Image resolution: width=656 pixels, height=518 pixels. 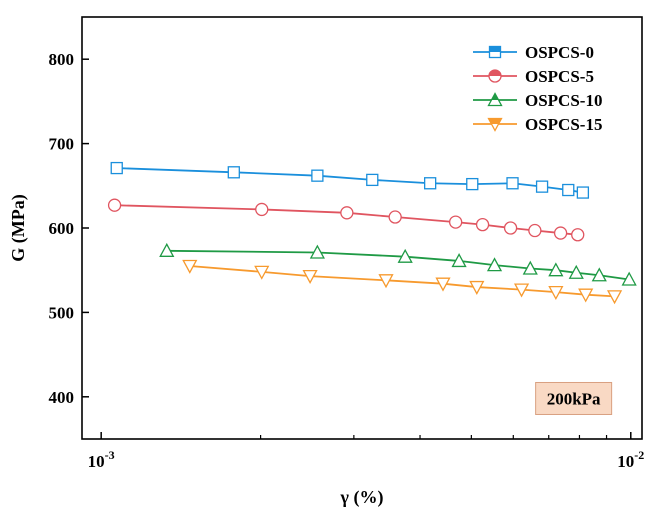 What do you see at coordinates (362, 497) in the screenshot?
I see `x-axis-title: γ (%)` at bounding box center [362, 497].